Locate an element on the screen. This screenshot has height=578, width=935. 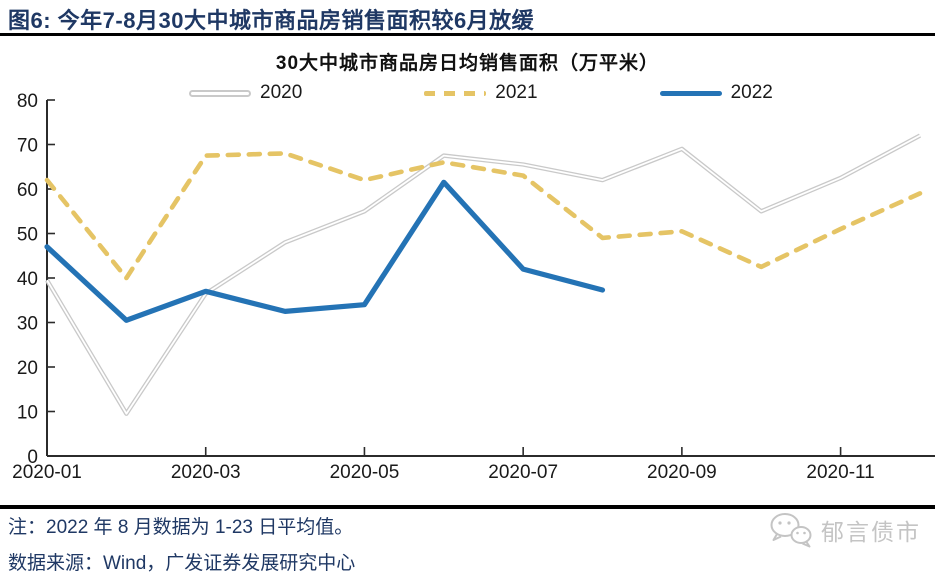
x-axis-label: 2020-07 is located at coordinates (523, 472).